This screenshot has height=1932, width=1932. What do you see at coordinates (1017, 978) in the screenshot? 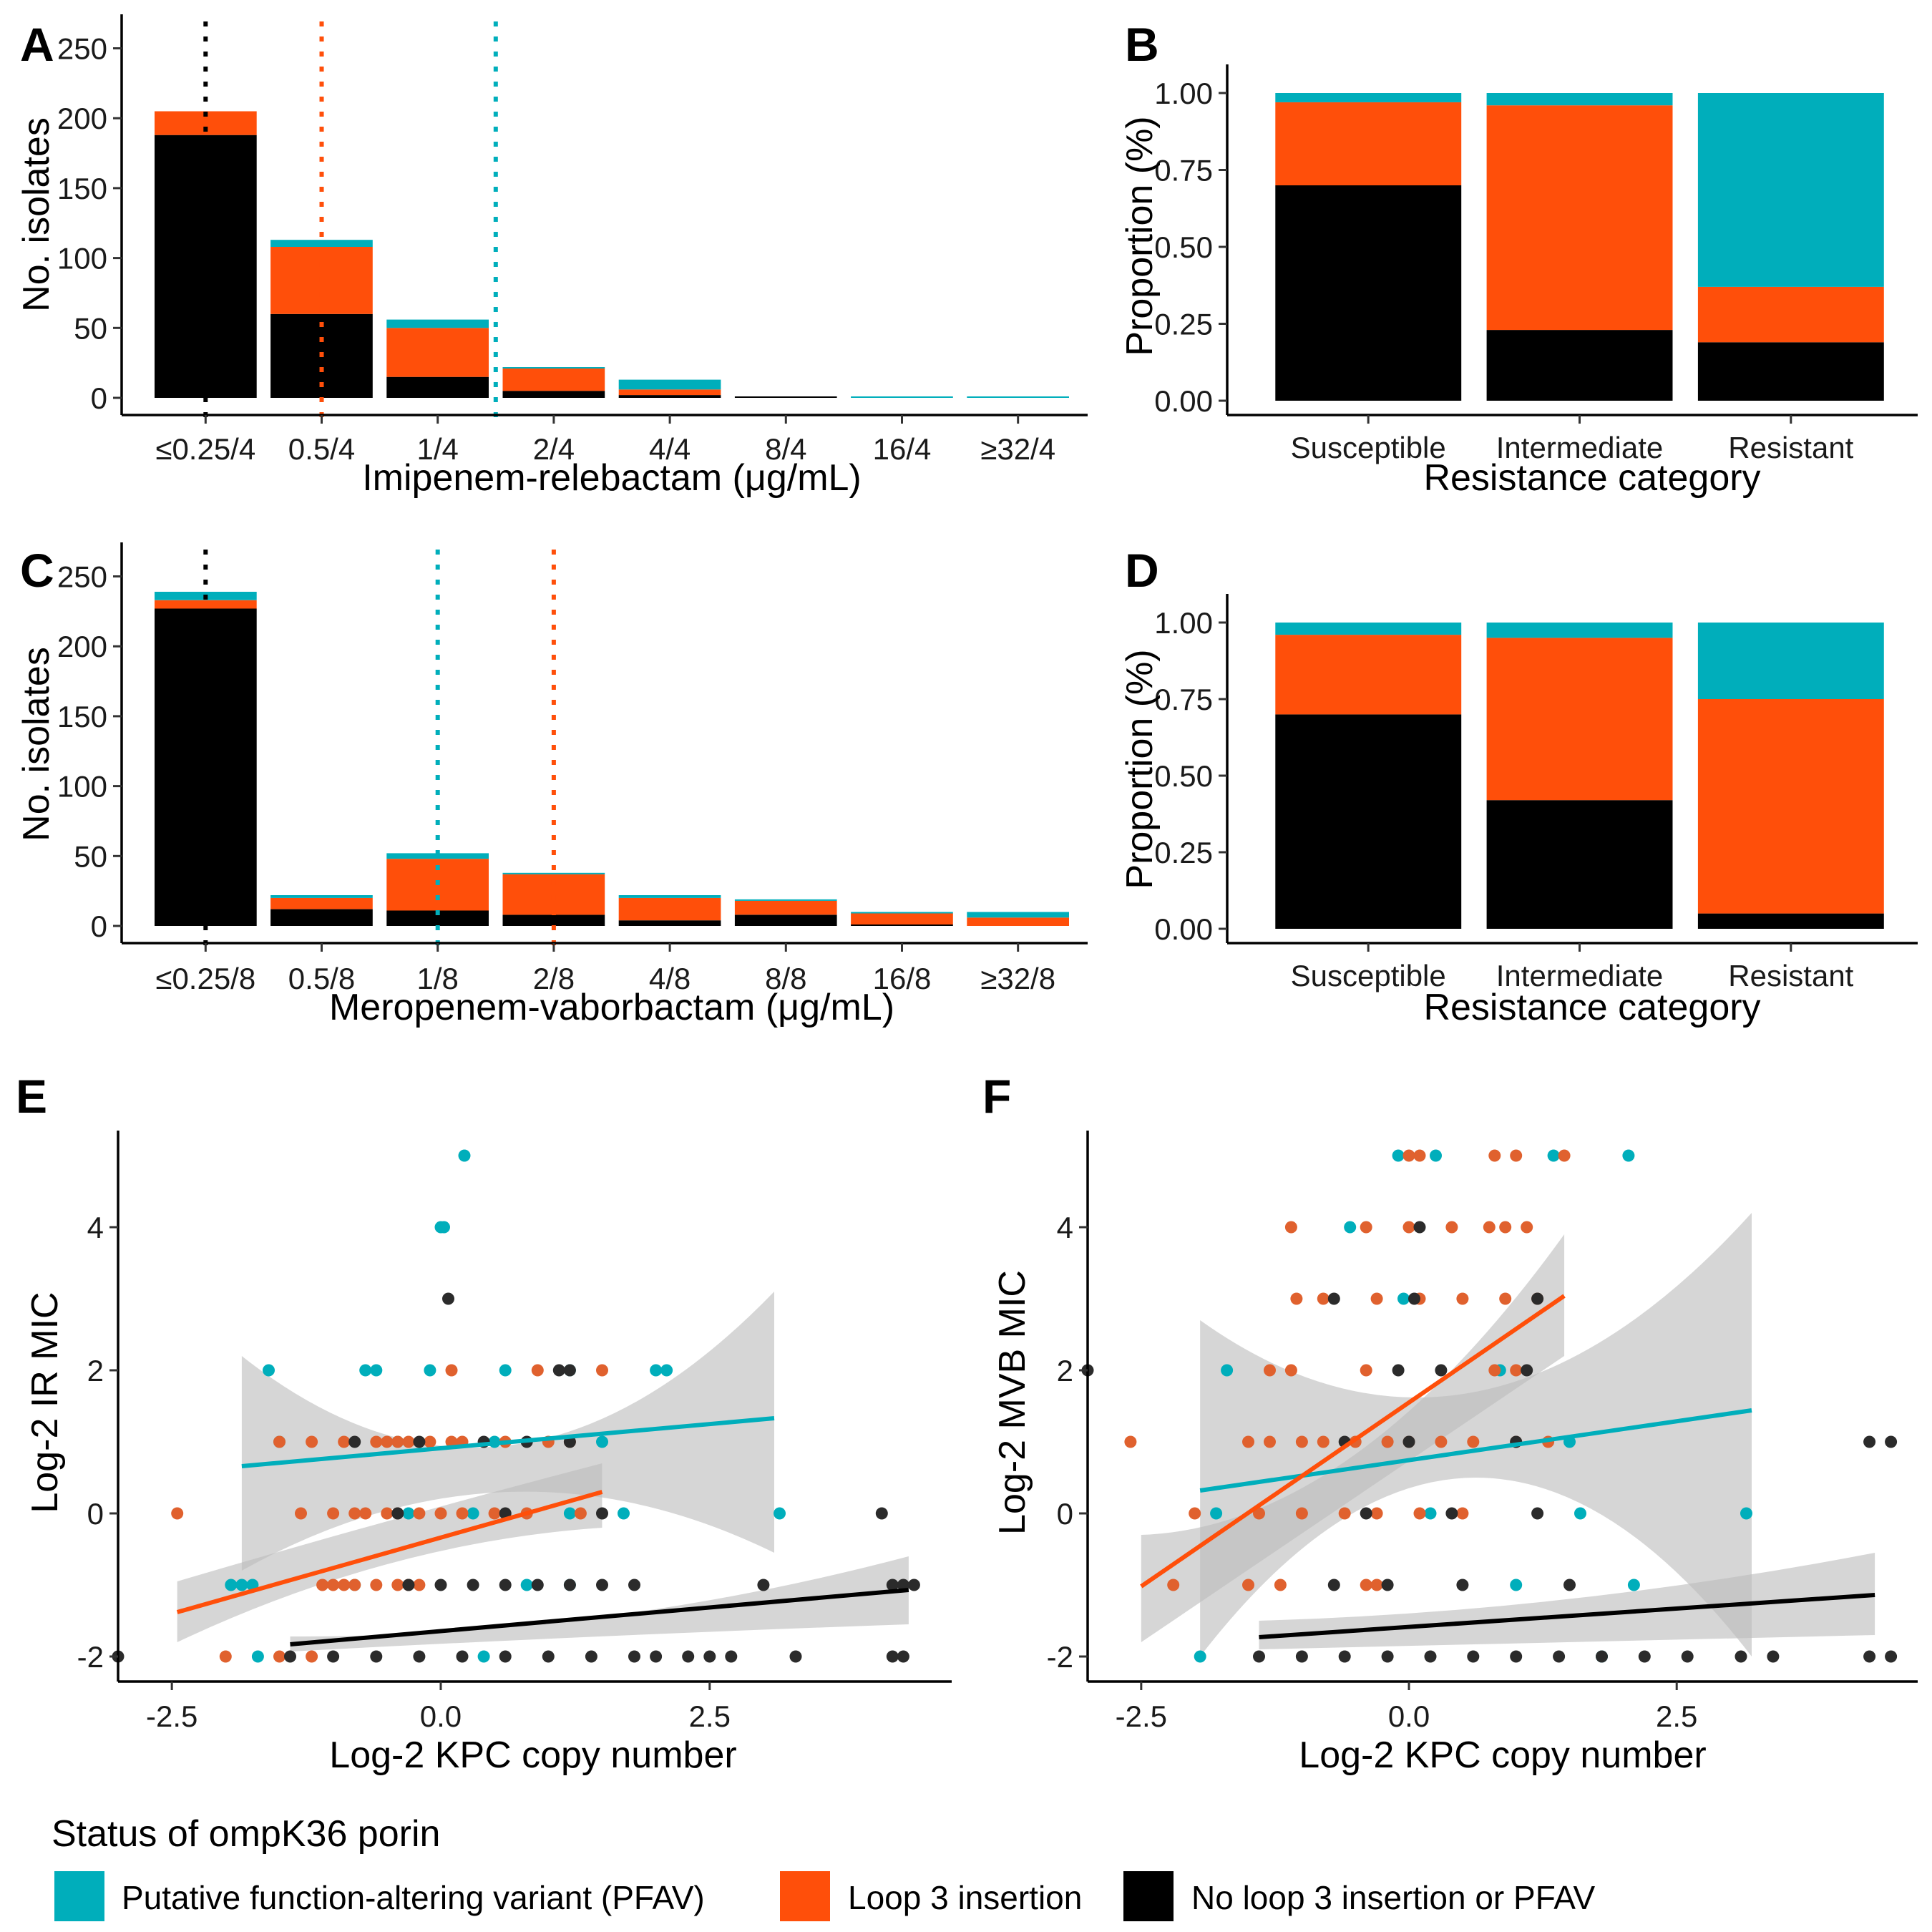
I see `x-tick-label: ≥32/8` at bounding box center [1017, 978].